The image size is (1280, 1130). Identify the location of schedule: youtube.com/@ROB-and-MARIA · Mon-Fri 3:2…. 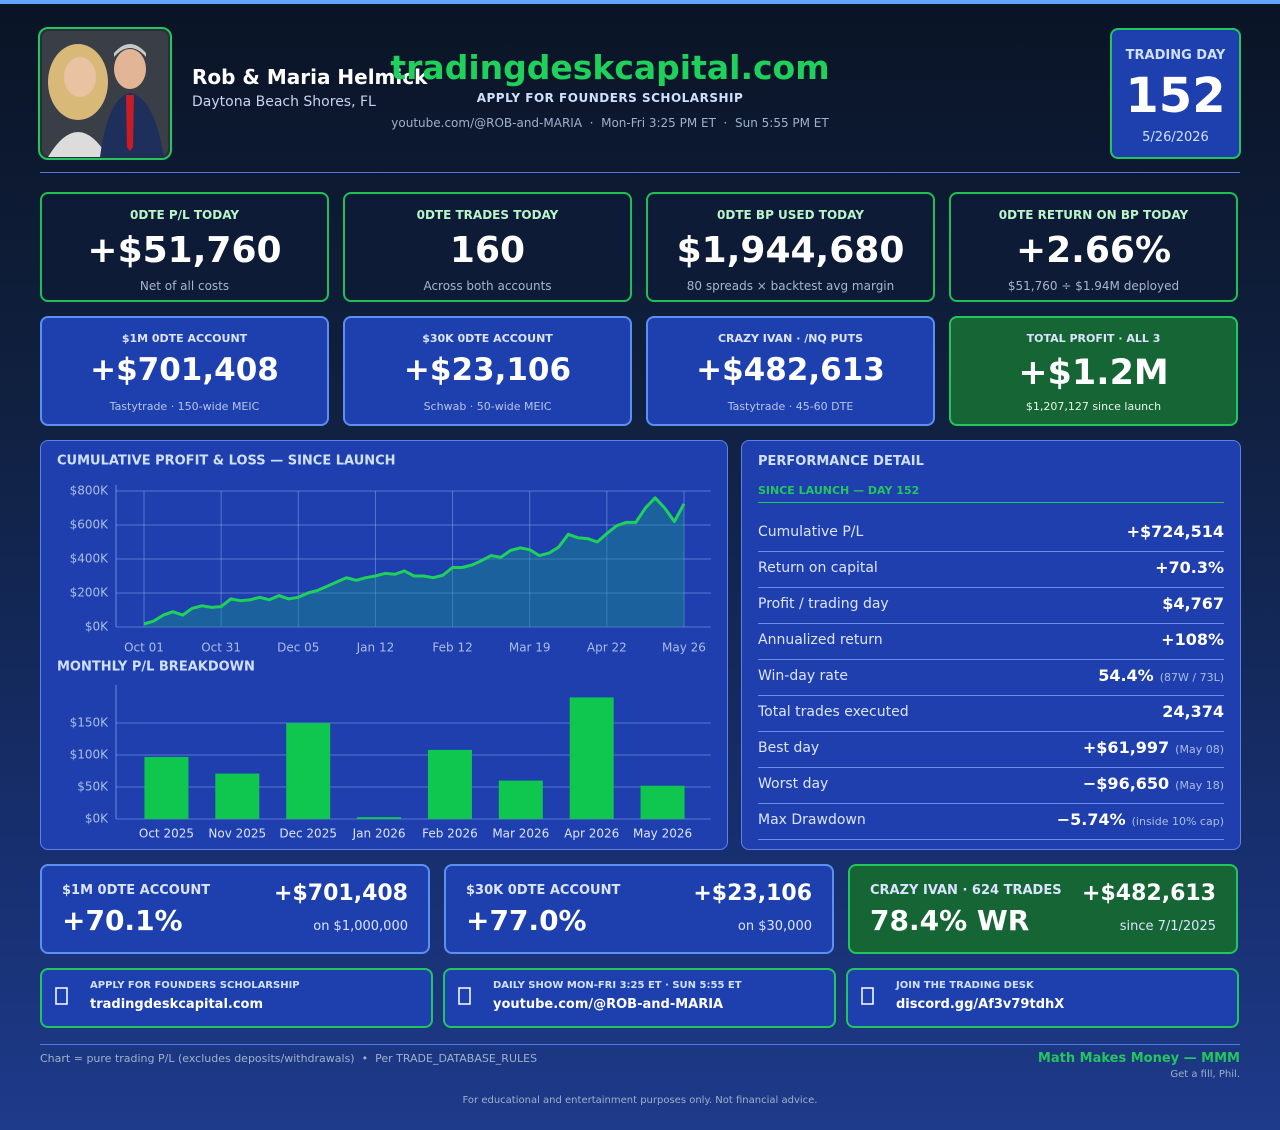
(610, 123).